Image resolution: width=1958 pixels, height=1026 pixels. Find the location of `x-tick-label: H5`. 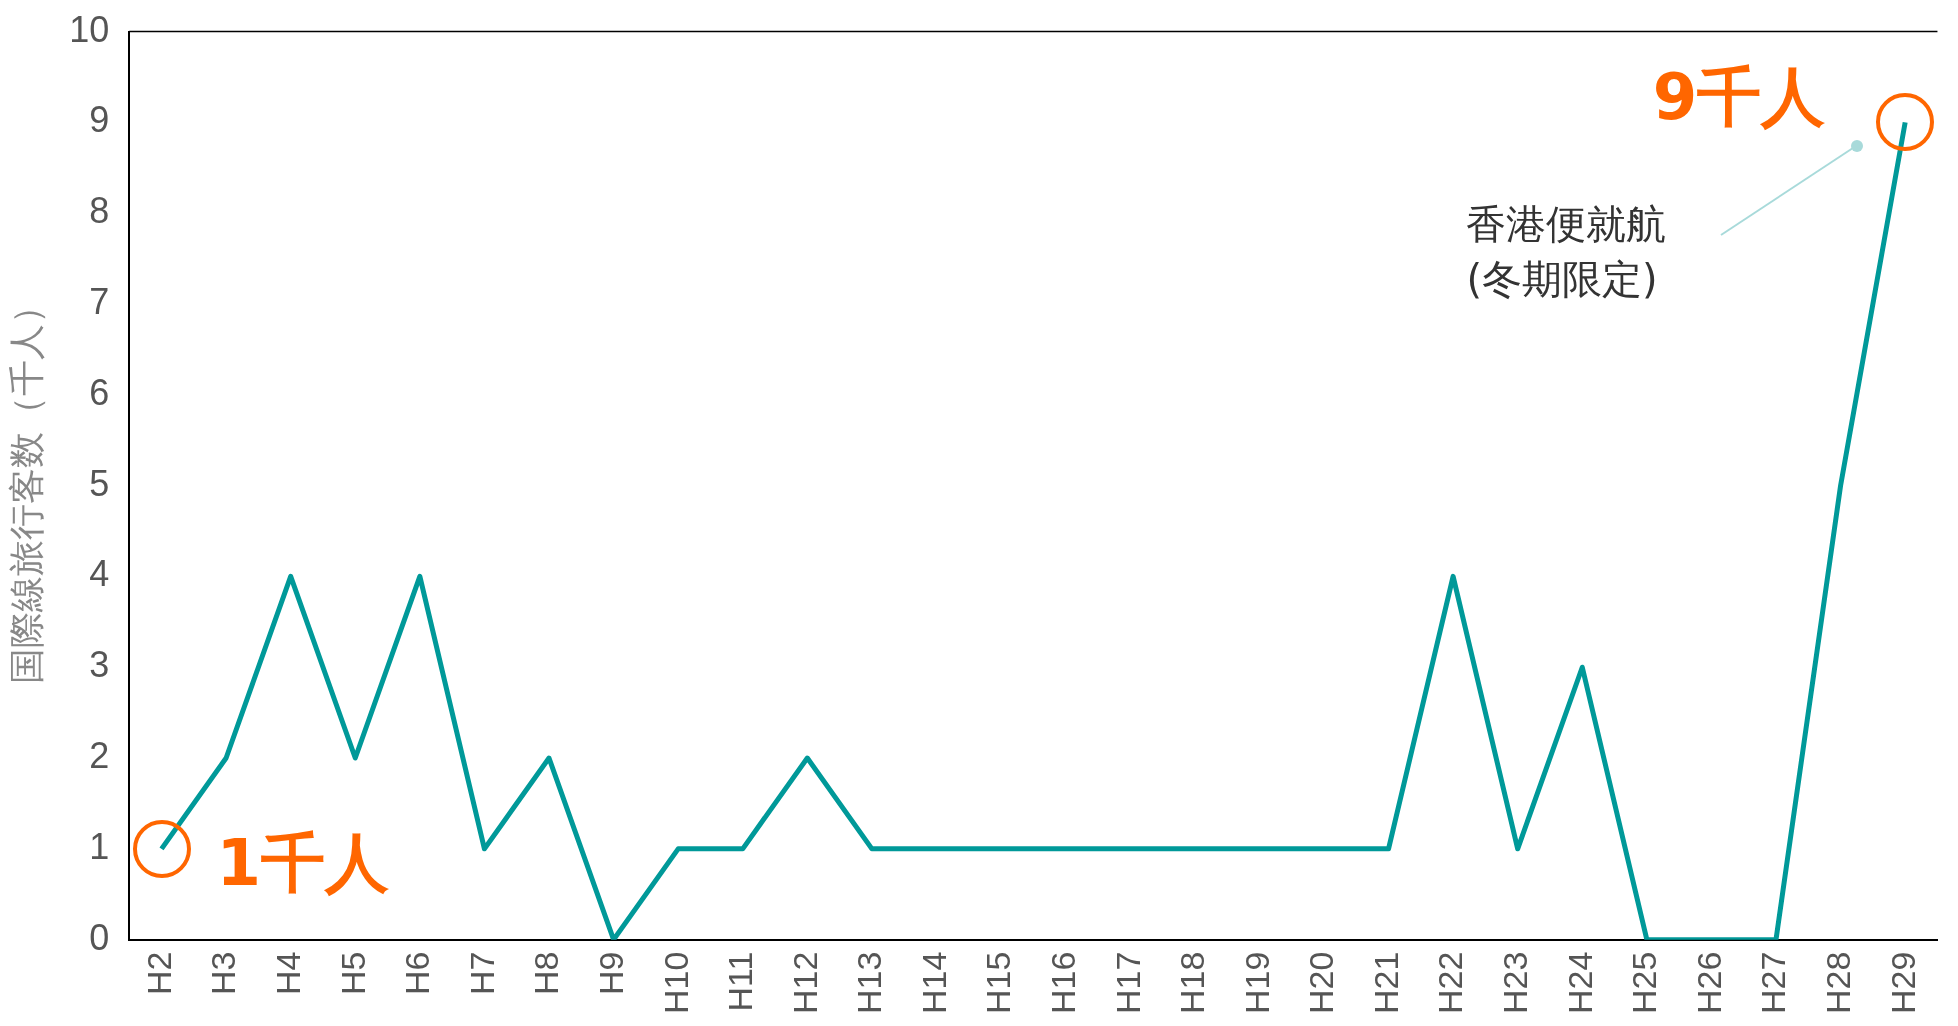

x-tick-label: H5 is located at coordinates (352, 973).